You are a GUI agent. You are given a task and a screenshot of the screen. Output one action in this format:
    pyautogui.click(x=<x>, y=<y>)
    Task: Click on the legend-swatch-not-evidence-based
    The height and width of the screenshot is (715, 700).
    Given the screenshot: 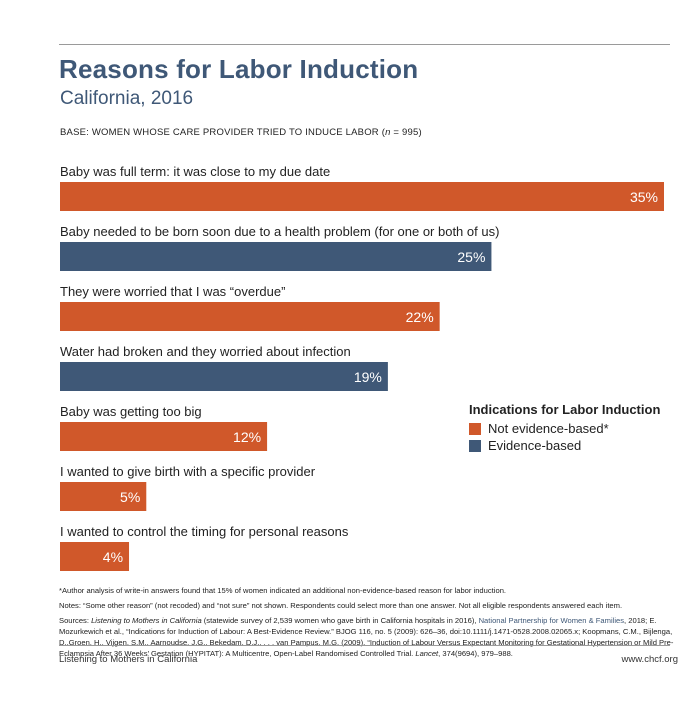 What is the action you would take?
    pyautogui.click(x=475, y=428)
    